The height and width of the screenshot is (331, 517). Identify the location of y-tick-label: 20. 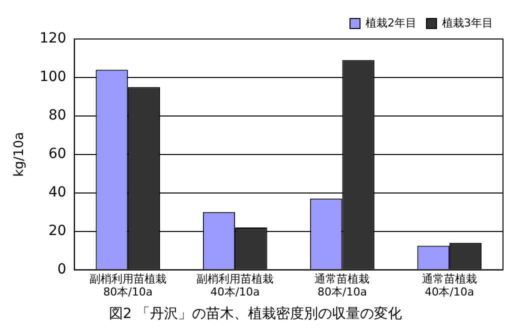
(57, 230).